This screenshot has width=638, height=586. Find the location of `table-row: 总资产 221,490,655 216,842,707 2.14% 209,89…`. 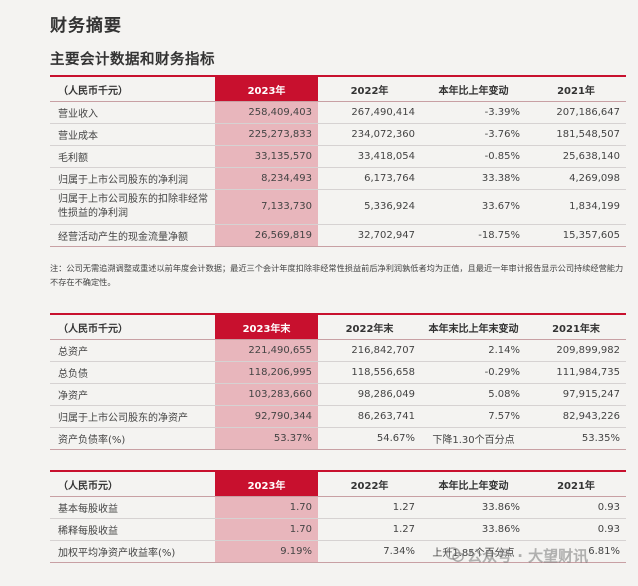

table-row: 总资产 221,490,655 216,842,707 2.14% 209,89… is located at coordinates (338, 350).